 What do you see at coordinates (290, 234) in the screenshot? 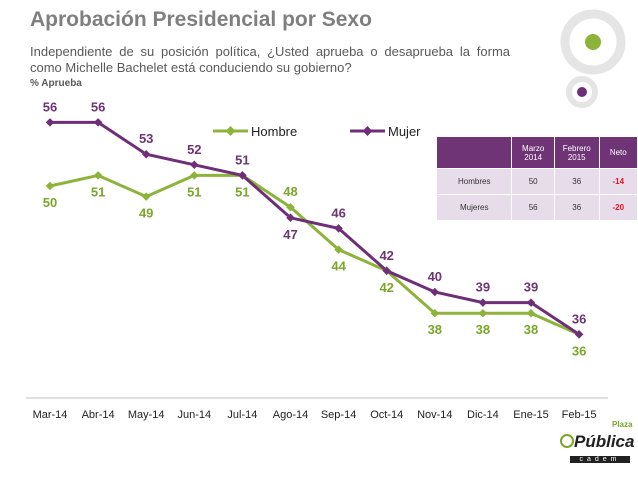
I see `data-label-mujer-ago-14: 47` at bounding box center [290, 234].